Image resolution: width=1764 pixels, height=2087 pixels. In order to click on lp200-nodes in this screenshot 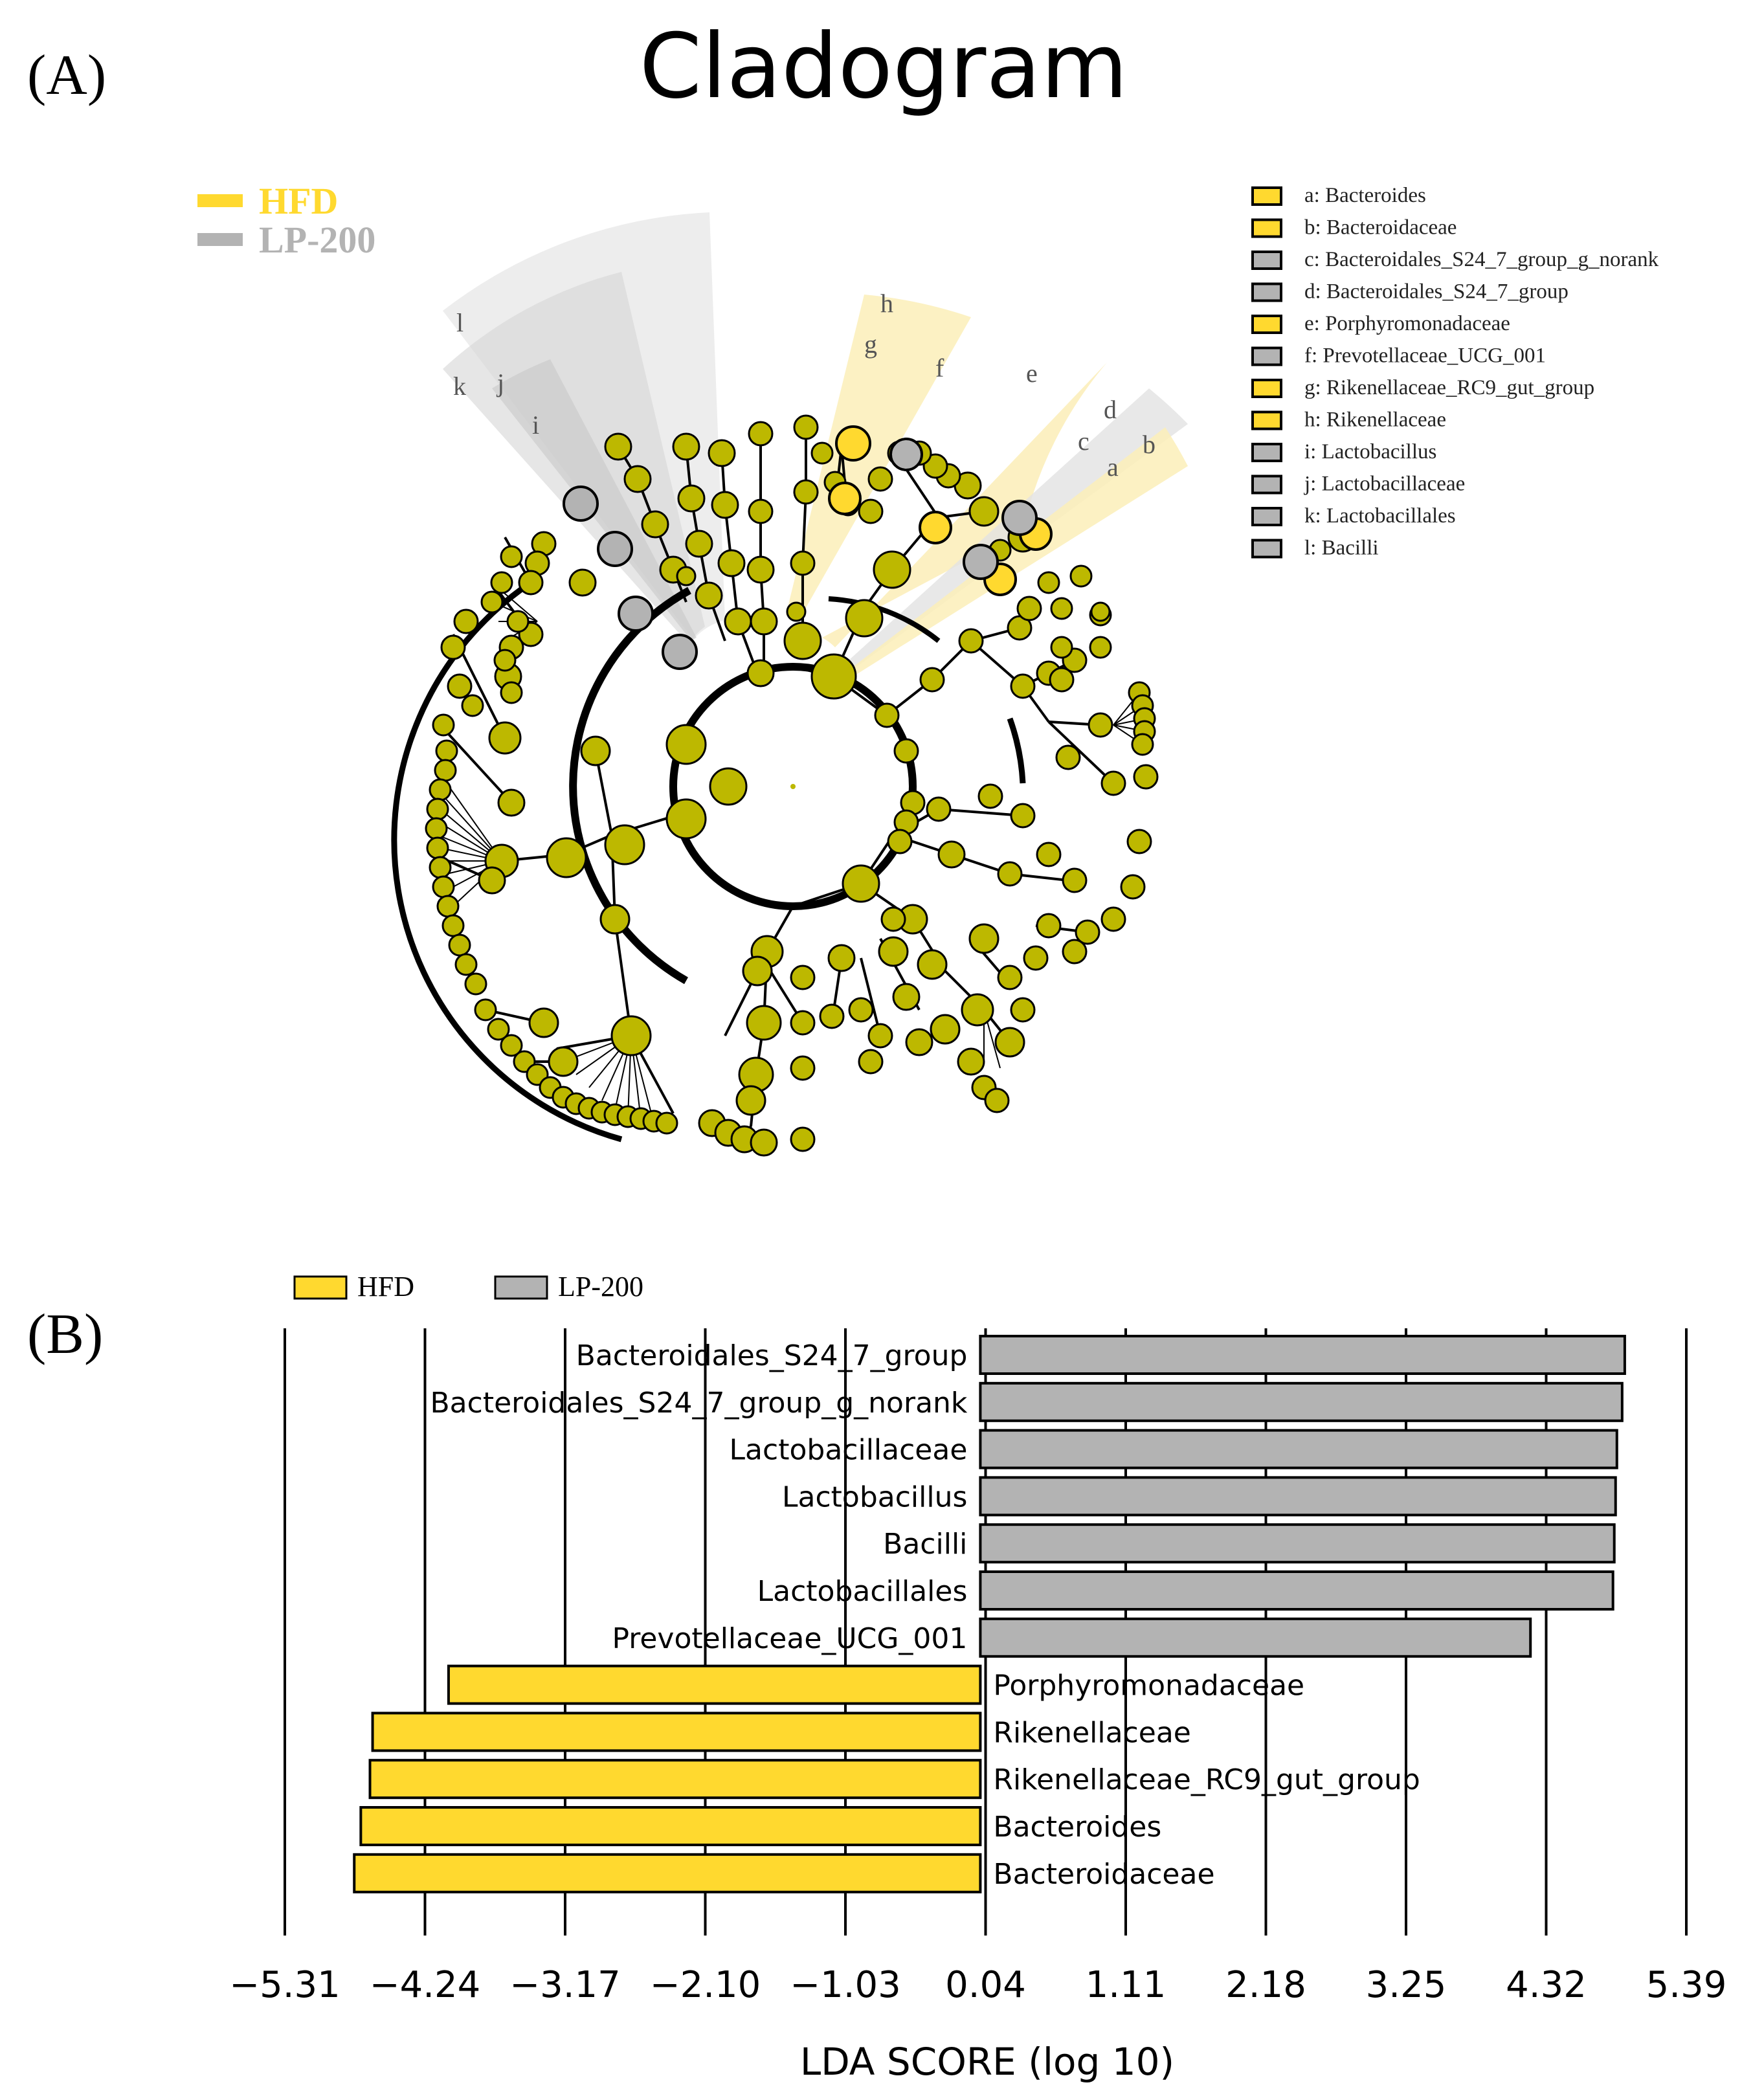, I will do `click(800, 554)`.